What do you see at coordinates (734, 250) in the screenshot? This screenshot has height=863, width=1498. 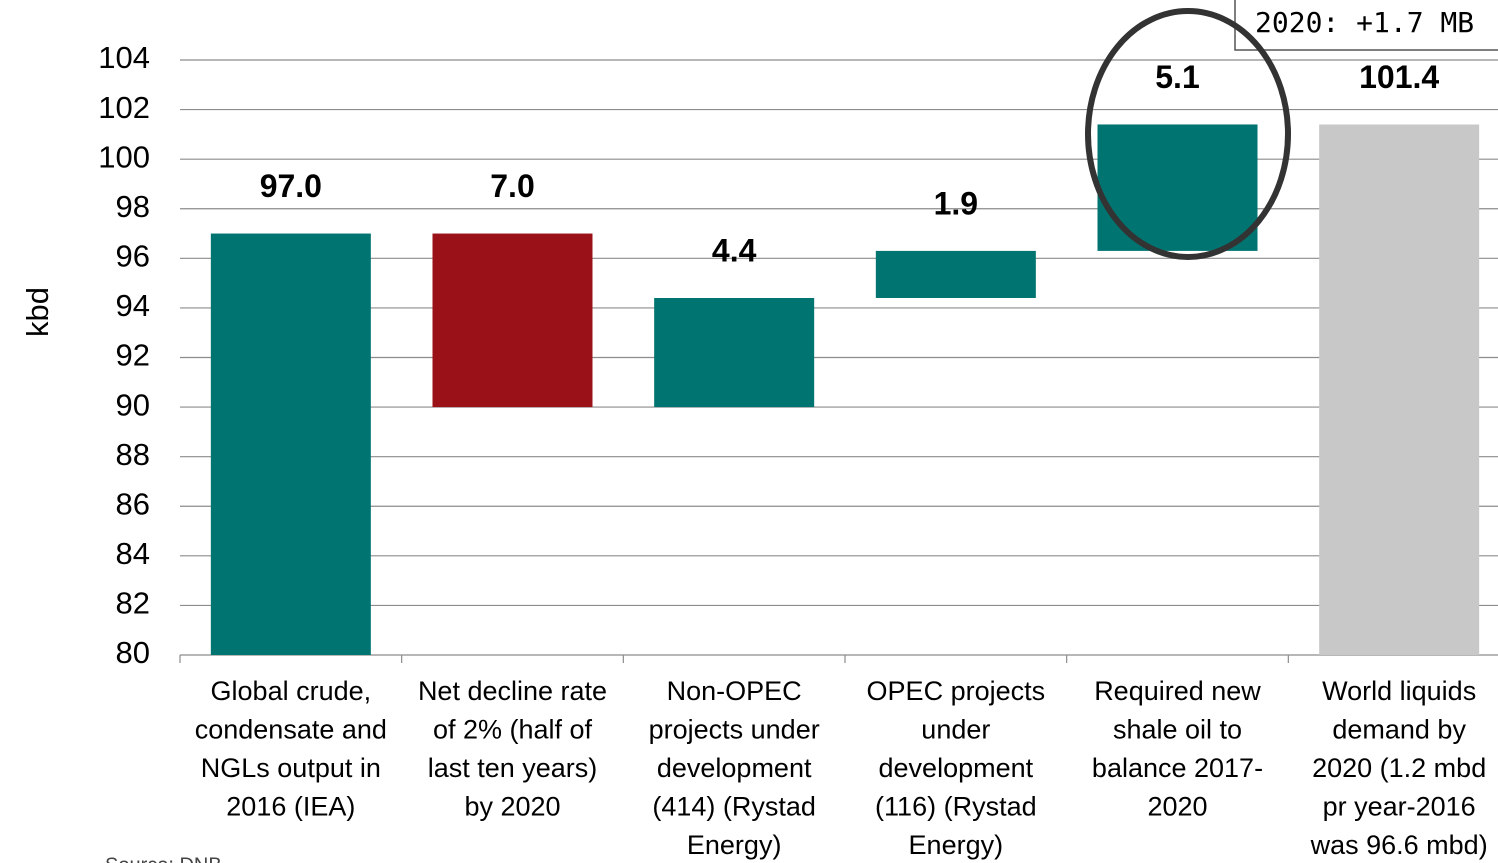 I see `value-label: 4.4` at bounding box center [734, 250].